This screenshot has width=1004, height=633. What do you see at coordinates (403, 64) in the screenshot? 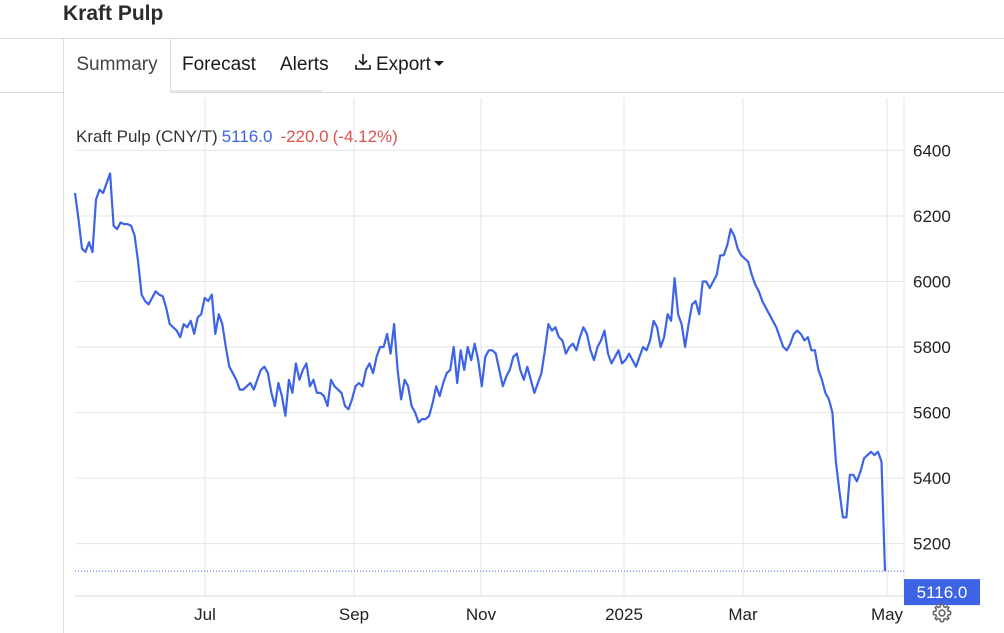
I see `export-label: Export` at bounding box center [403, 64].